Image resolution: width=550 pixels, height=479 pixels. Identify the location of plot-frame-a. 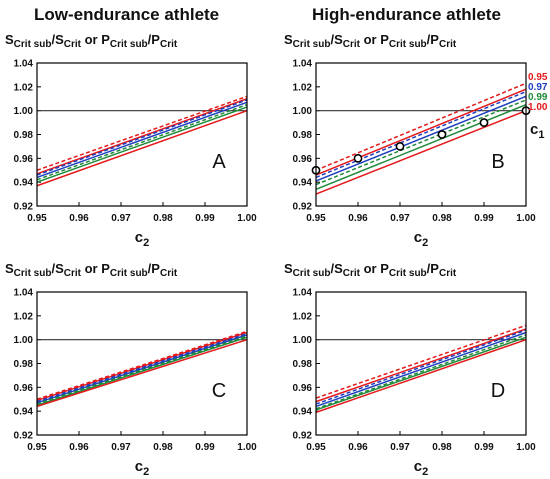
(142, 134).